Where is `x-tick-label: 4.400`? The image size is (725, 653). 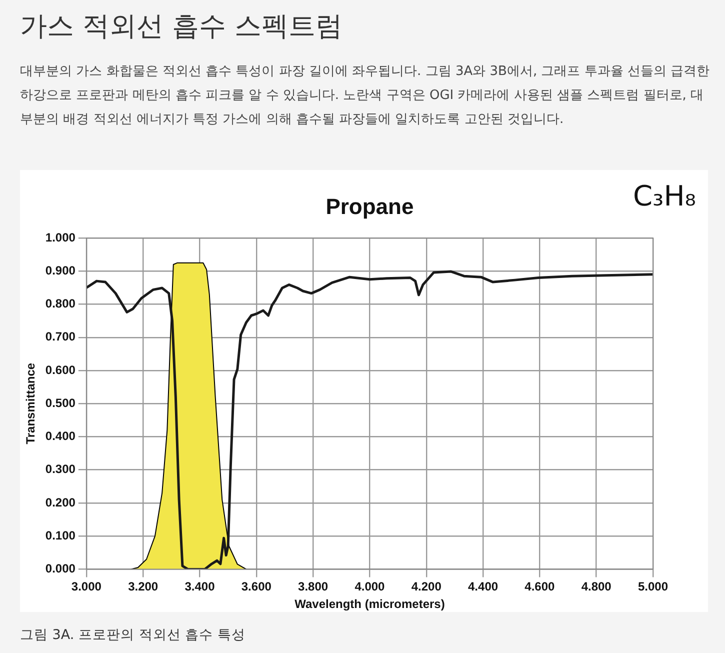
x-tick-label: 4.400 is located at coordinates (483, 587).